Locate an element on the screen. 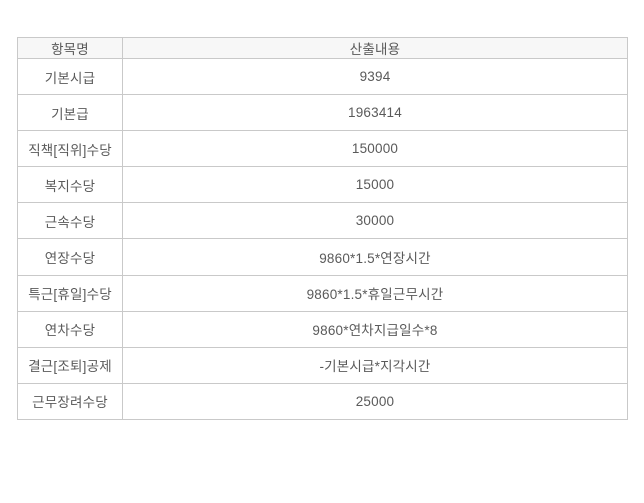 The width and height of the screenshot is (644, 503). item-name-cell: 연장수당 is located at coordinates (70, 257).